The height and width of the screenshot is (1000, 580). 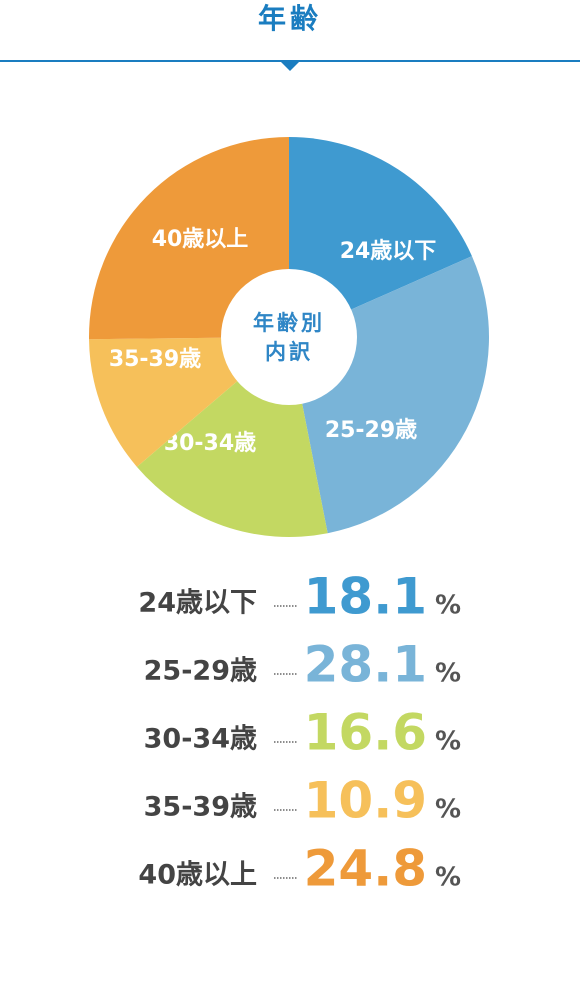 I want to click on slice-label: 24歳以下, so click(x=388, y=251).